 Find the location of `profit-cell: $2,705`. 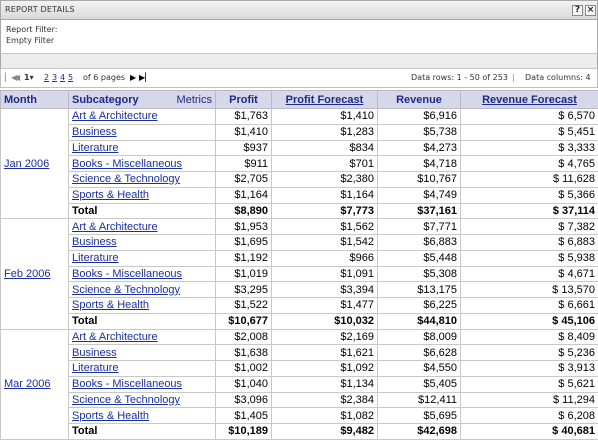

profit-cell: $2,705 is located at coordinates (243, 179).